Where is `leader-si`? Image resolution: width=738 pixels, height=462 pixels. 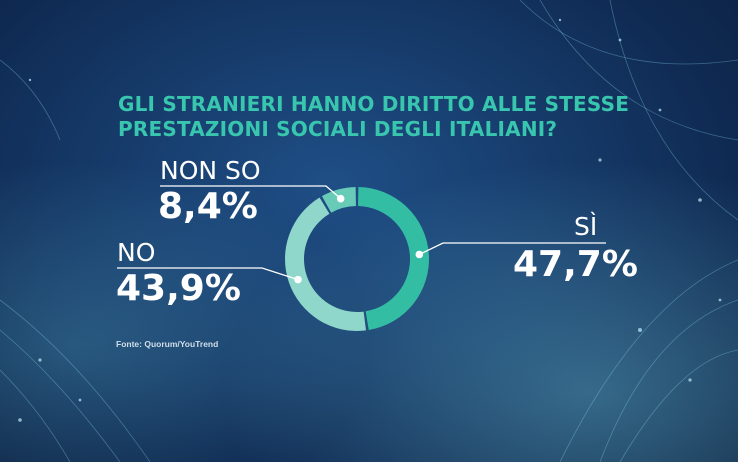
leader-si is located at coordinates (512, 249).